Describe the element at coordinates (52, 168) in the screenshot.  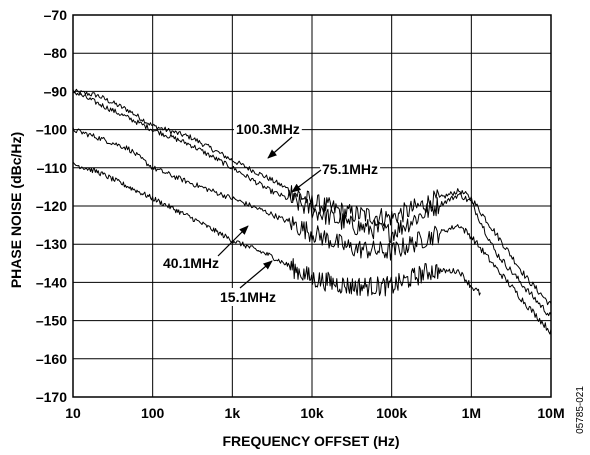
I see `y-tick-label: –110` at that location.